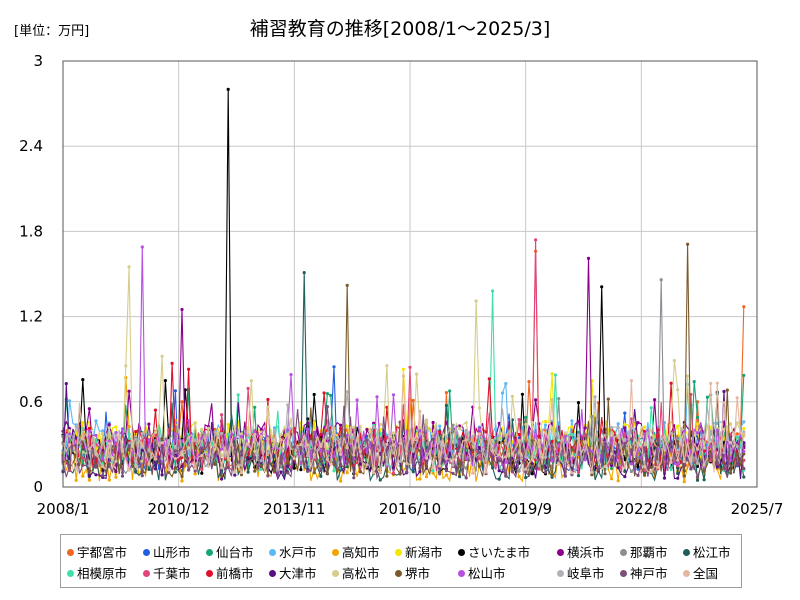 The height and width of the screenshot is (600, 800). Describe the element at coordinates (38, 487) in the screenshot. I see `y-tick-label: 0` at that location.